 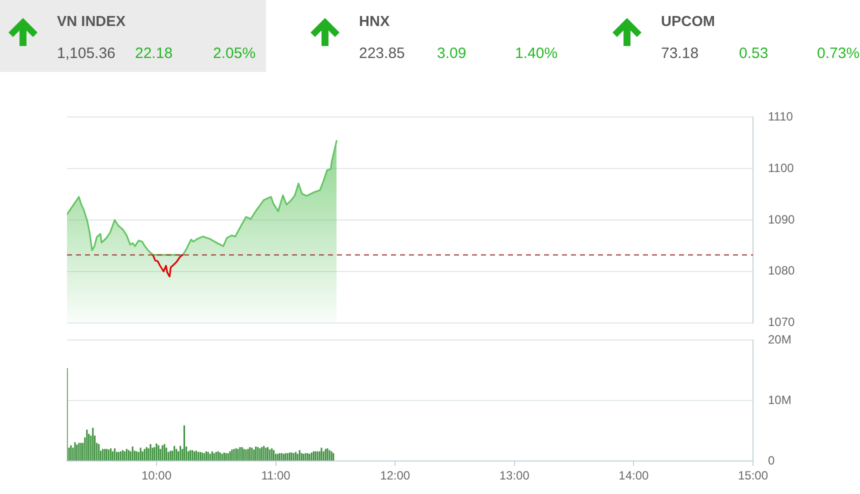 What do you see at coordinates (780, 399) in the screenshot?
I see `y-tick-label: 10M` at bounding box center [780, 399].